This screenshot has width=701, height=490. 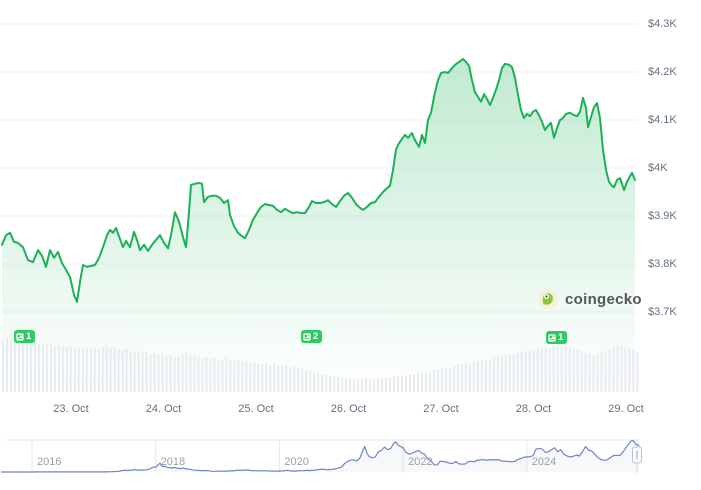 What do you see at coordinates (296, 462) in the screenshot?
I see `navigator-year-label: 2020` at bounding box center [296, 462].